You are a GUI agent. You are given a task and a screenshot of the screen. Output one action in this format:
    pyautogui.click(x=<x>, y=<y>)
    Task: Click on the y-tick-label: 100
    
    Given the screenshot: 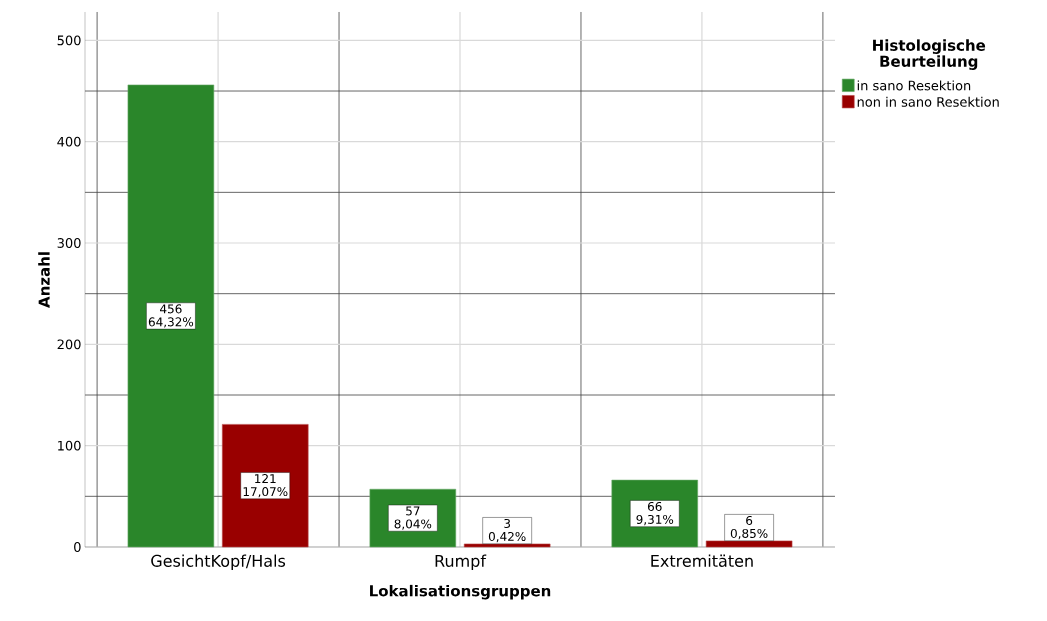 What is the action you would take?
    pyautogui.click(x=69, y=445)
    